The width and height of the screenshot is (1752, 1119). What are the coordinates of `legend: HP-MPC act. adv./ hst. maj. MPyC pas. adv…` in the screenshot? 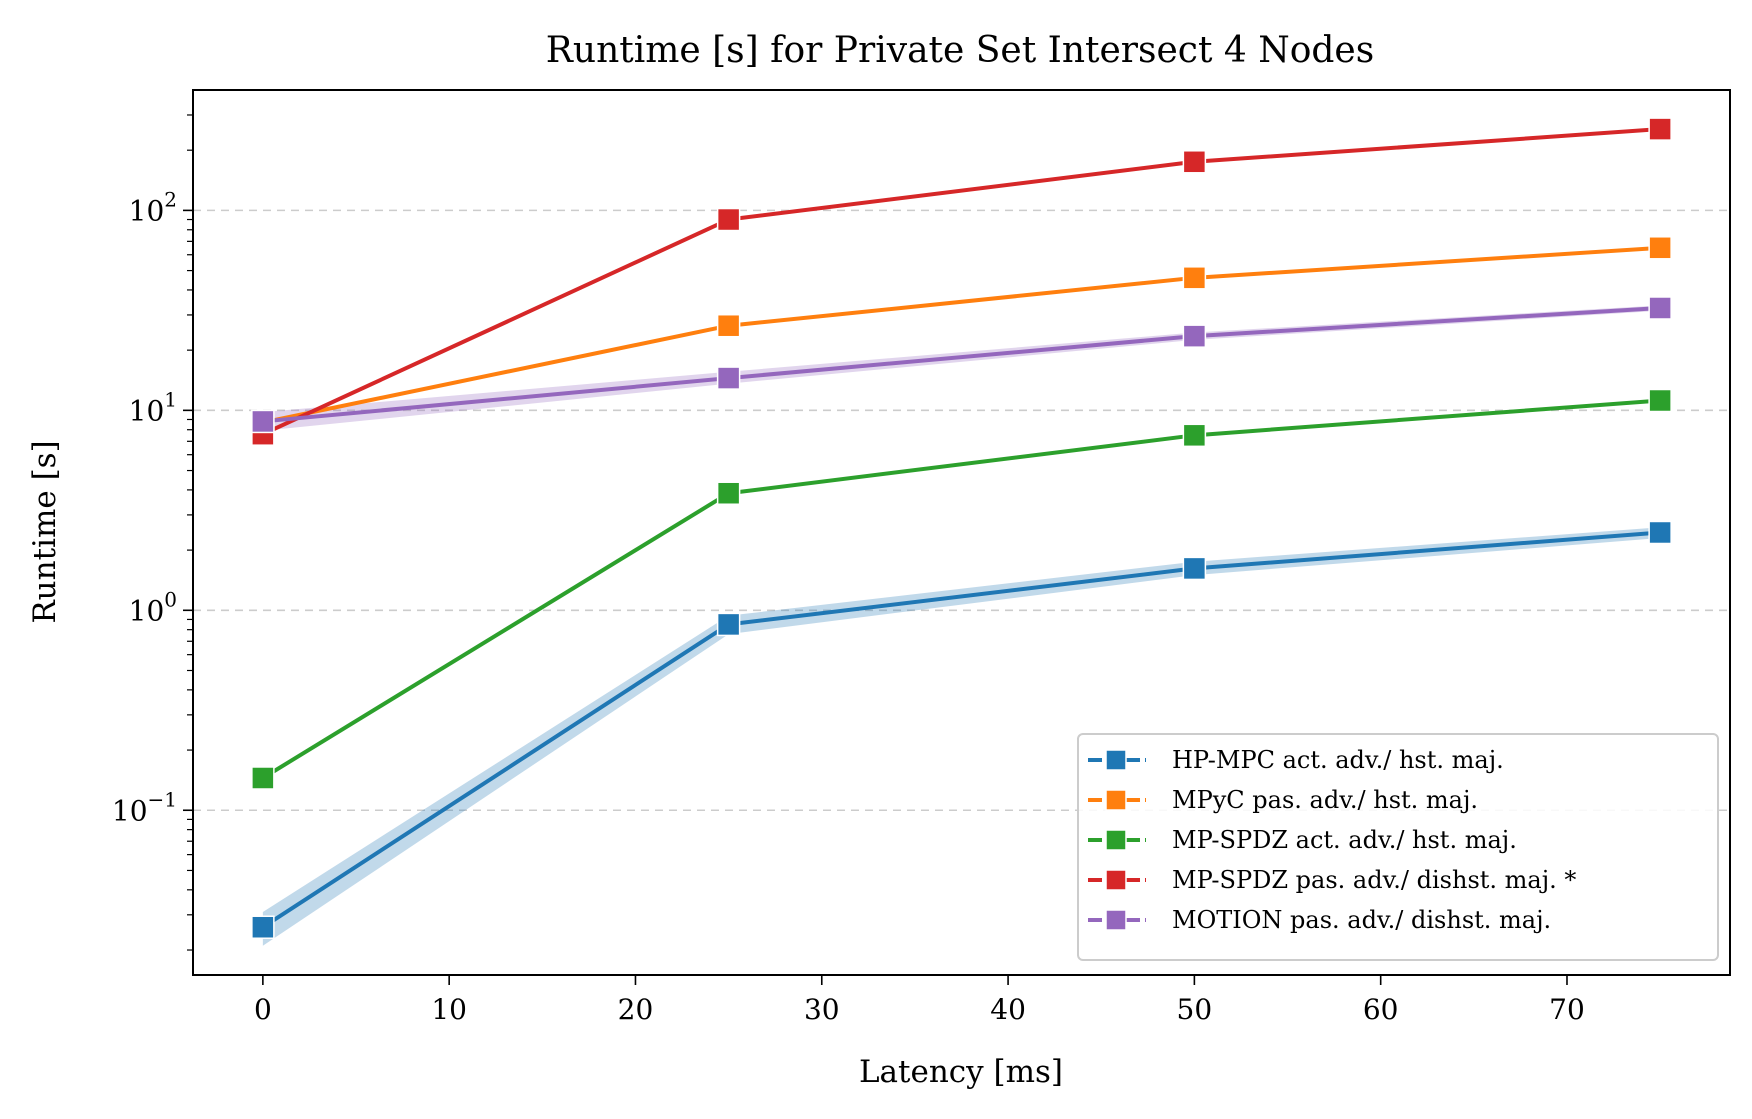 It's located at (1398, 847).